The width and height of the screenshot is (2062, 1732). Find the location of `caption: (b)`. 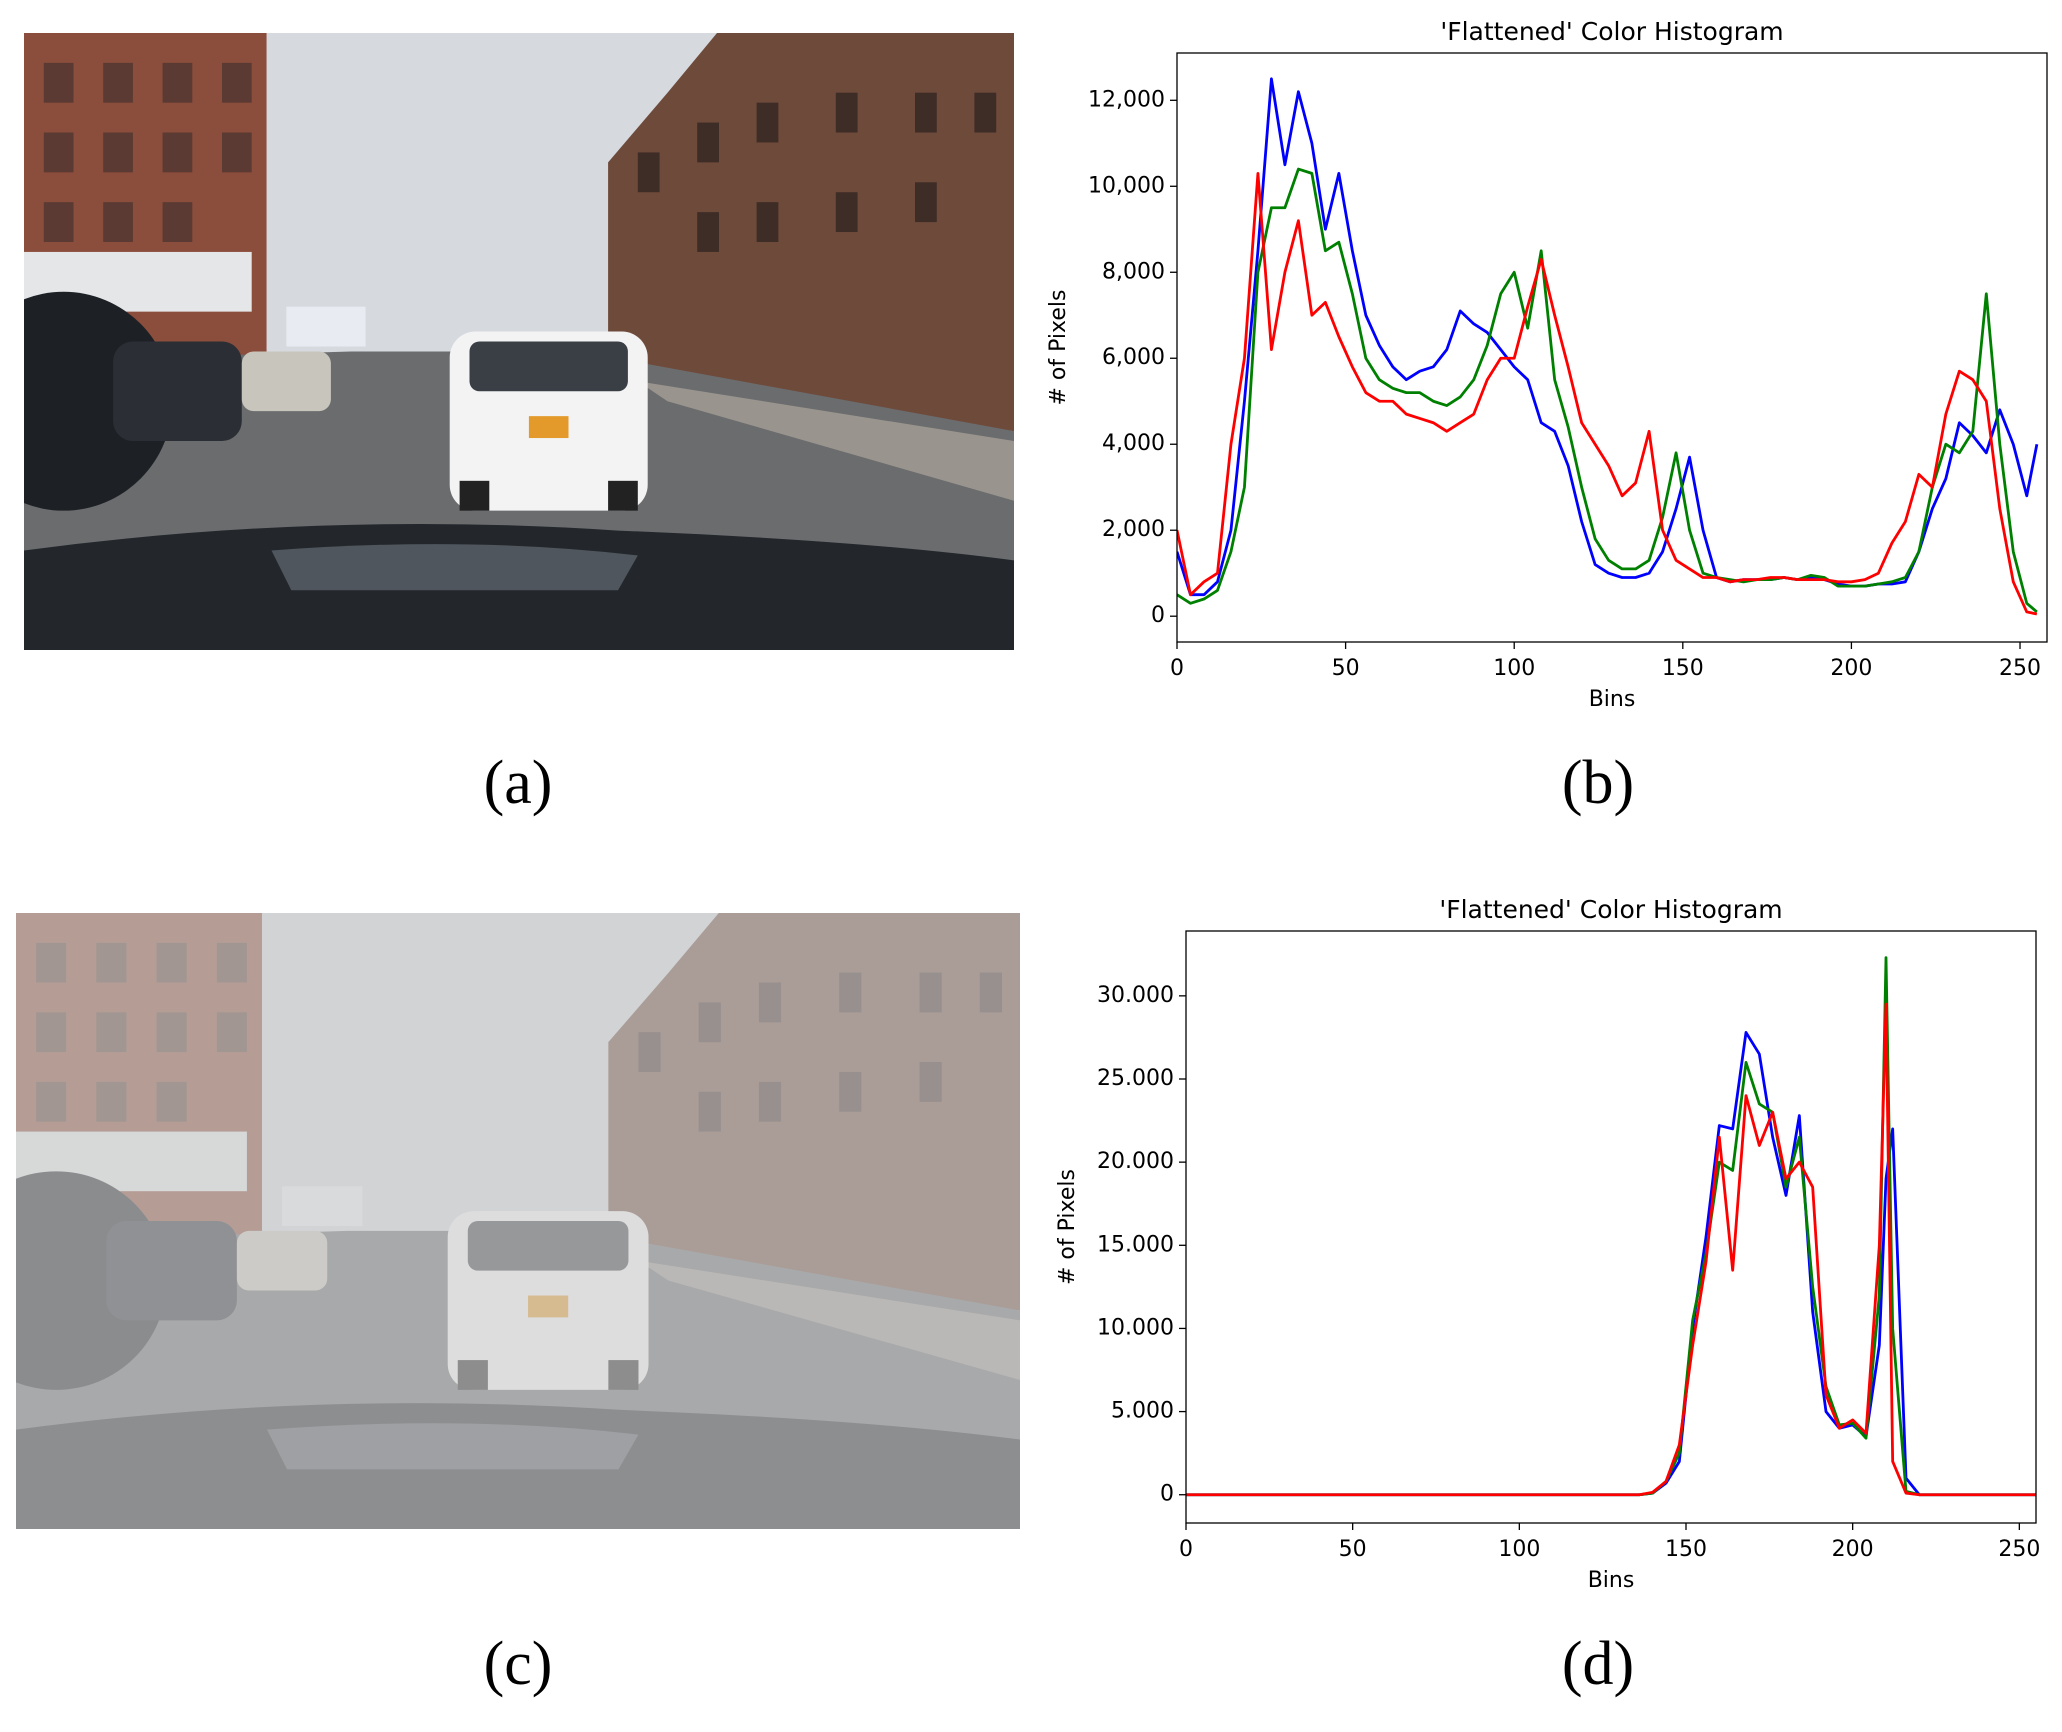

caption: (b) is located at coordinates (1598, 783).